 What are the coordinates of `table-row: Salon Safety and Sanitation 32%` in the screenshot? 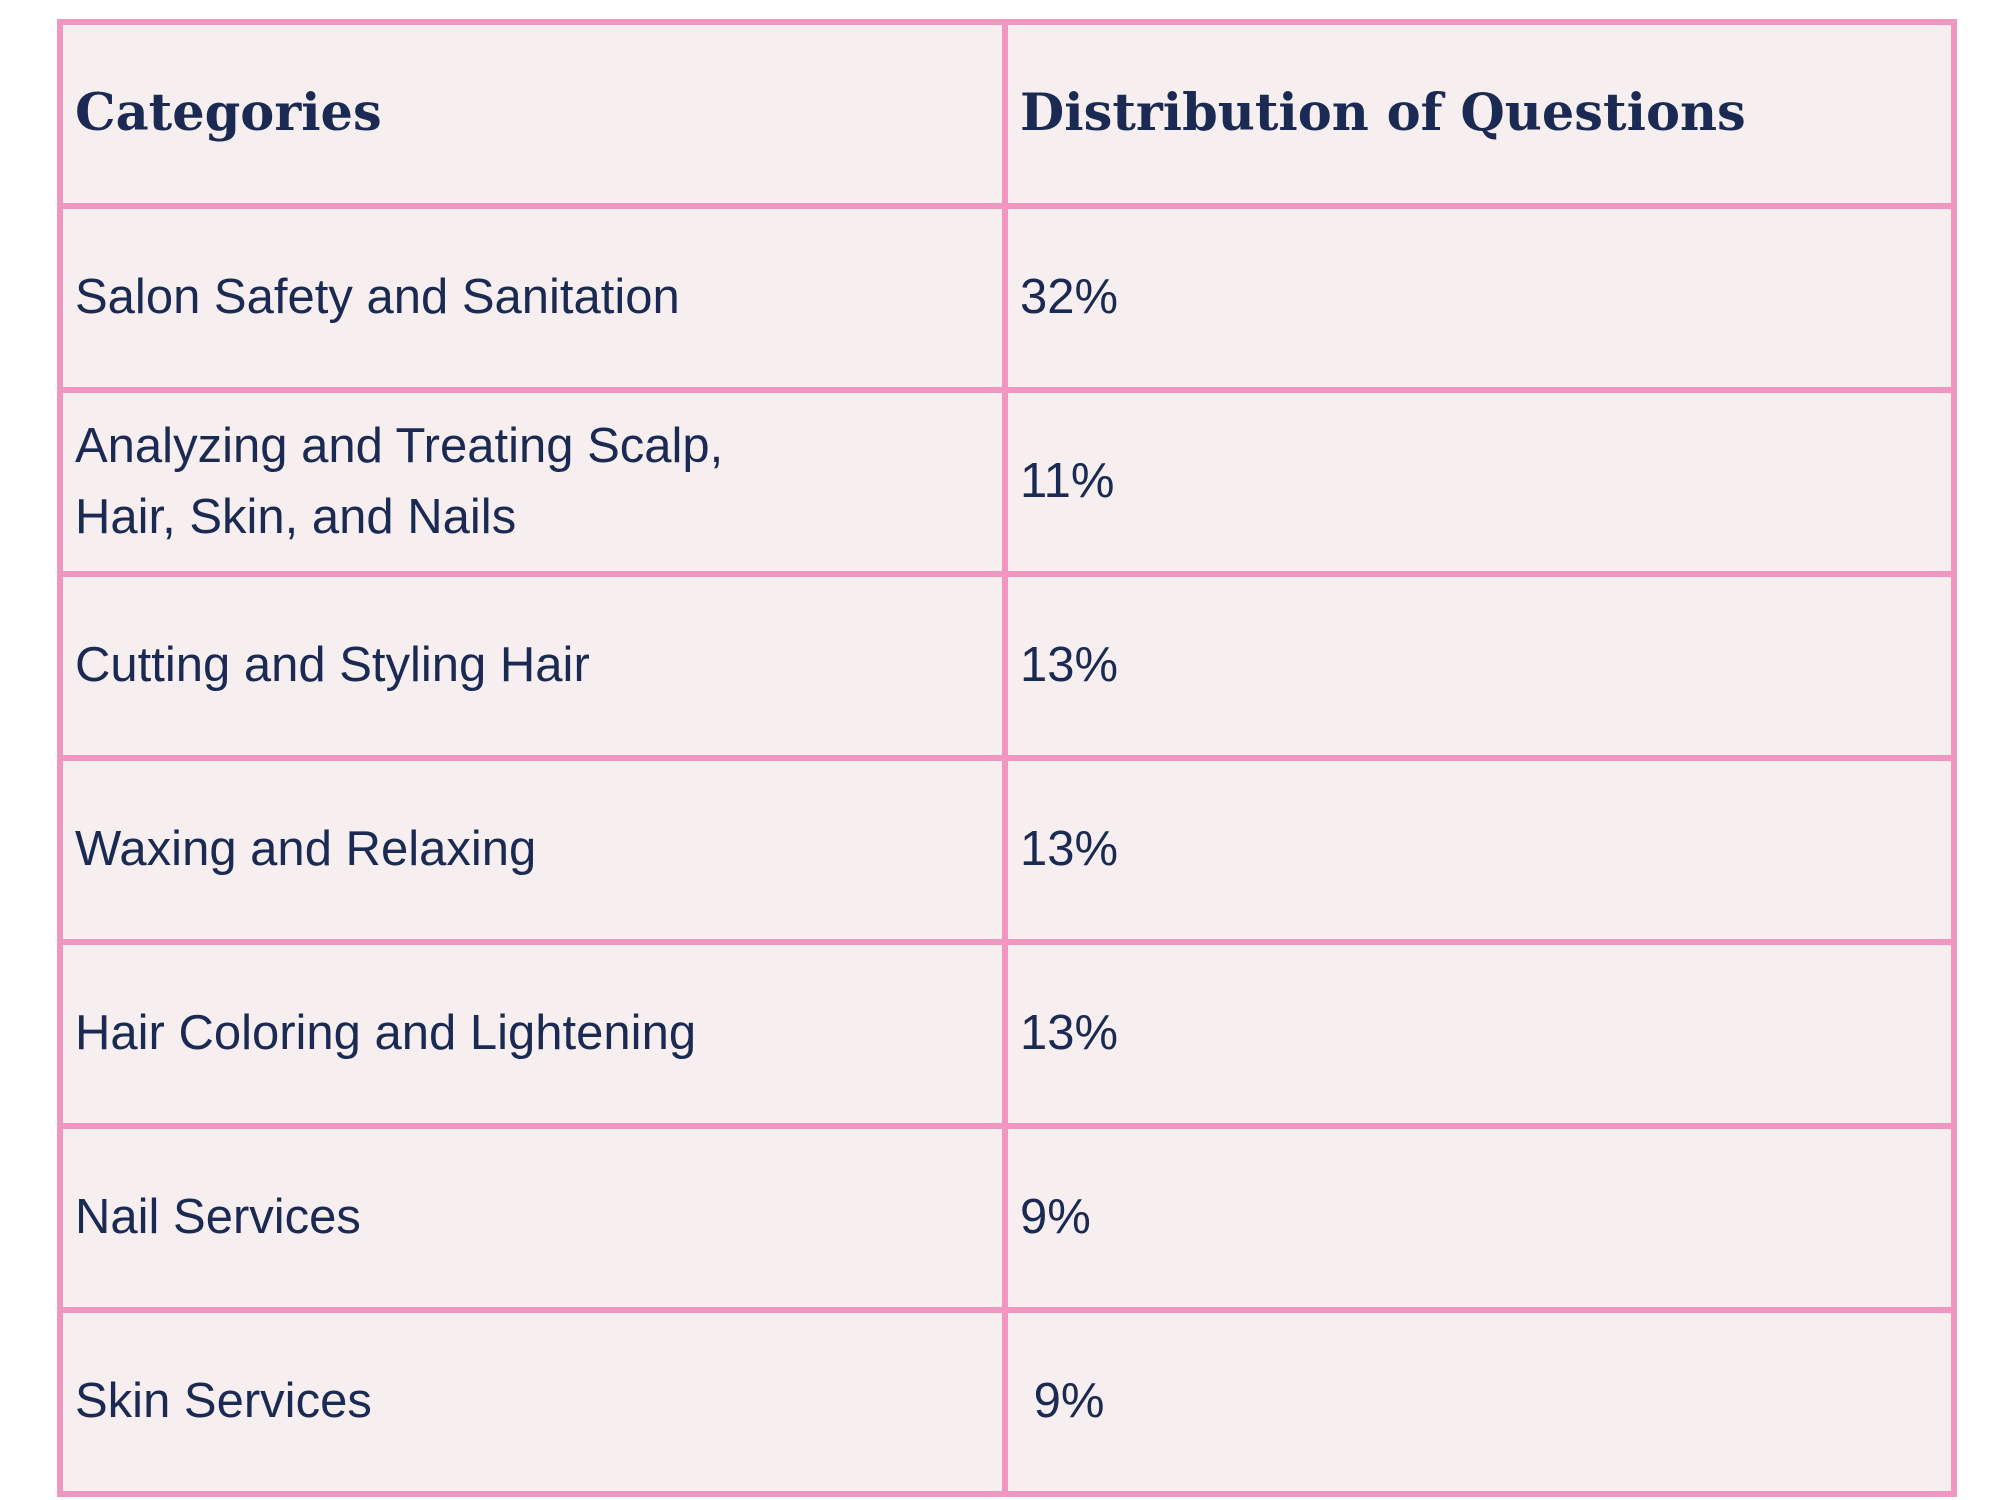 It's located at (1007, 298).